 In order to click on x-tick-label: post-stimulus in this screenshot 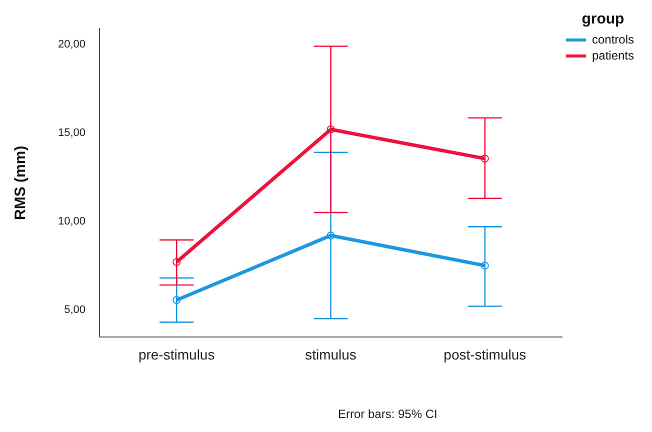, I will do `click(485, 354)`.